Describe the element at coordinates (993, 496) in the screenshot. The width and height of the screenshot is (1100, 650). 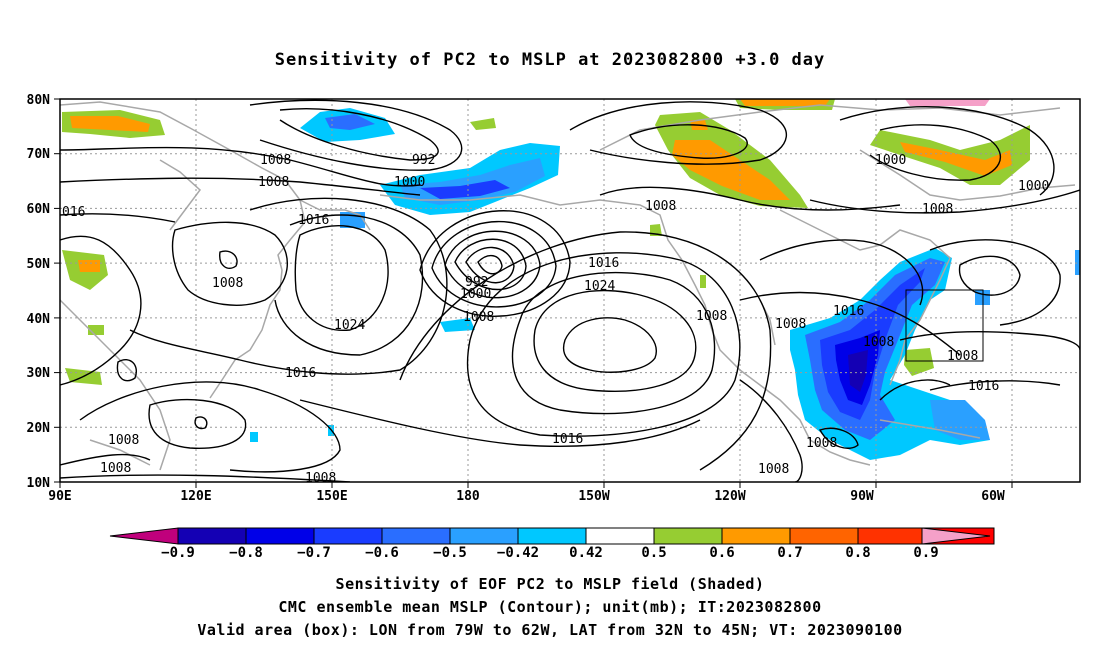
I see `lon-label-60w: 60W` at that location.